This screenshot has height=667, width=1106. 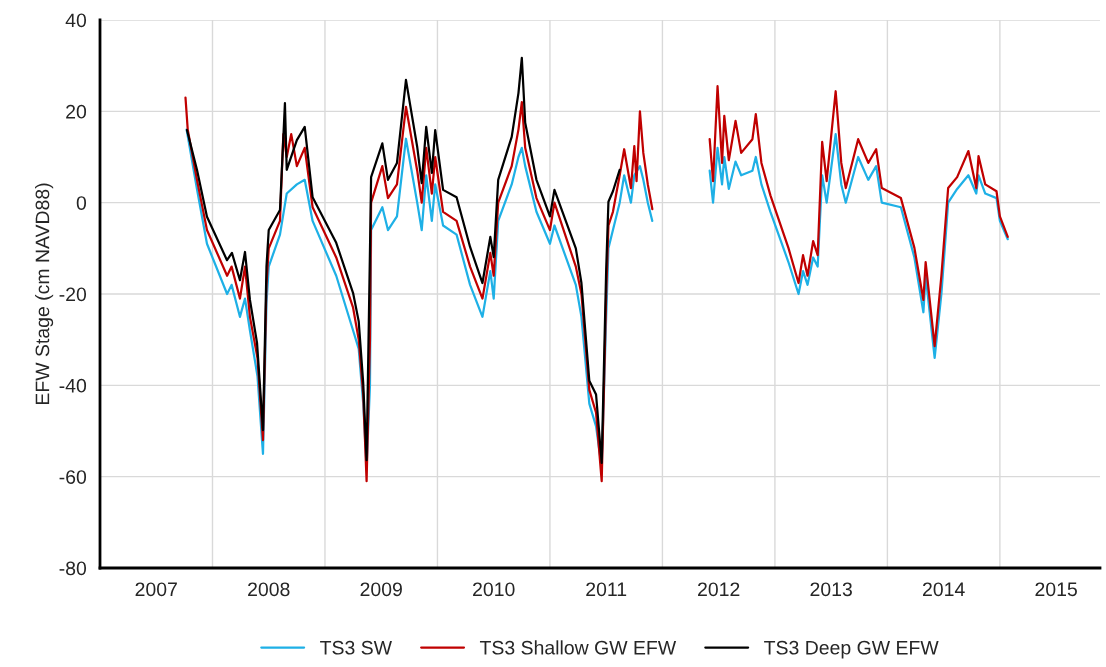 What do you see at coordinates (73, 477) in the screenshot?
I see `y-tick-label: -60` at bounding box center [73, 477].